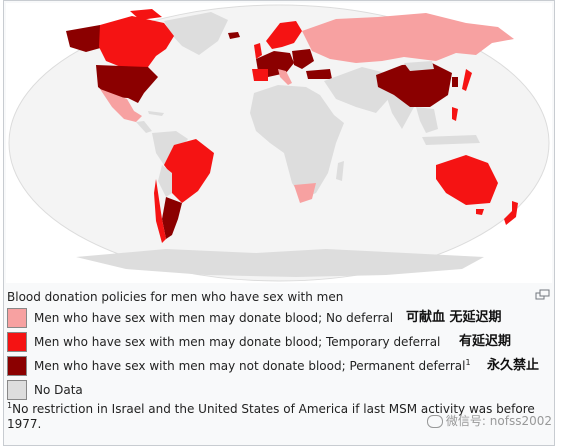  What do you see at coordinates (160, 211) in the screenshot?
I see `chile` at bounding box center [160, 211].